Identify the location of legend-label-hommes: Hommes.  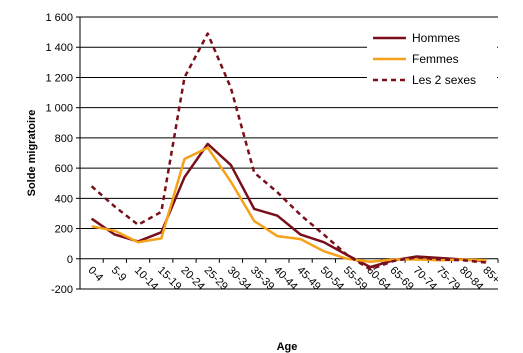
(436, 38).